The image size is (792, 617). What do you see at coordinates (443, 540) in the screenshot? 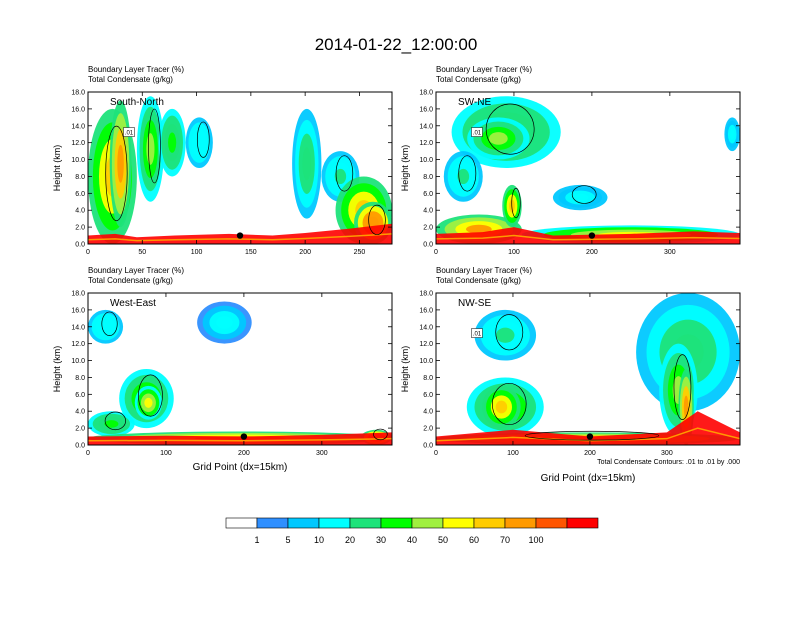
I see `colorbar-level-label: 50` at bounding box center [443, 540].